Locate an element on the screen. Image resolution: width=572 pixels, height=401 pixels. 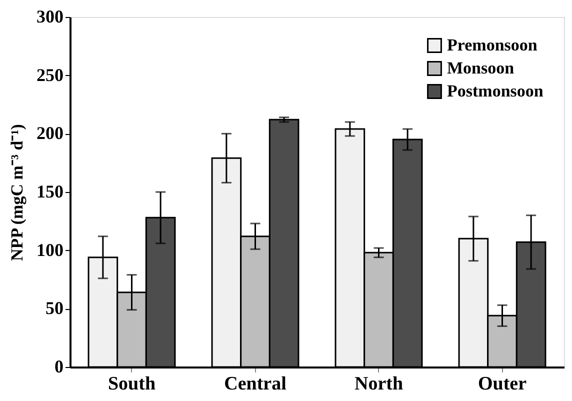
y-tick-label: 300 is located at coordinates (50, 16).